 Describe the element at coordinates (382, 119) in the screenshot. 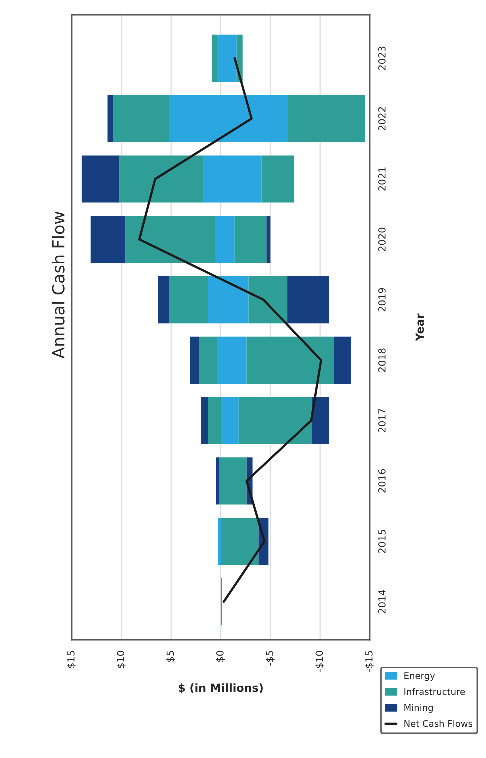

I see `y-tick-label: 2022` at that location.